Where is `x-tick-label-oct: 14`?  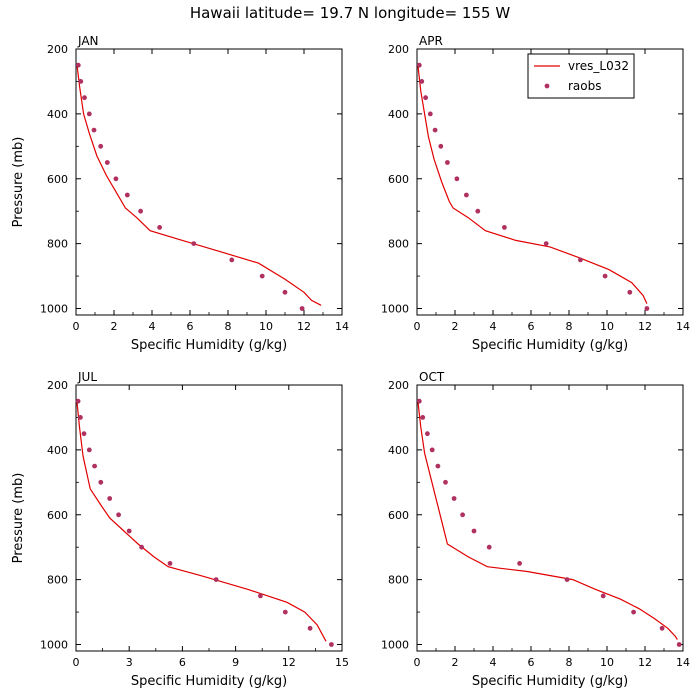
x-tick-label-oct: 14 is located at coordinates (683, 662).